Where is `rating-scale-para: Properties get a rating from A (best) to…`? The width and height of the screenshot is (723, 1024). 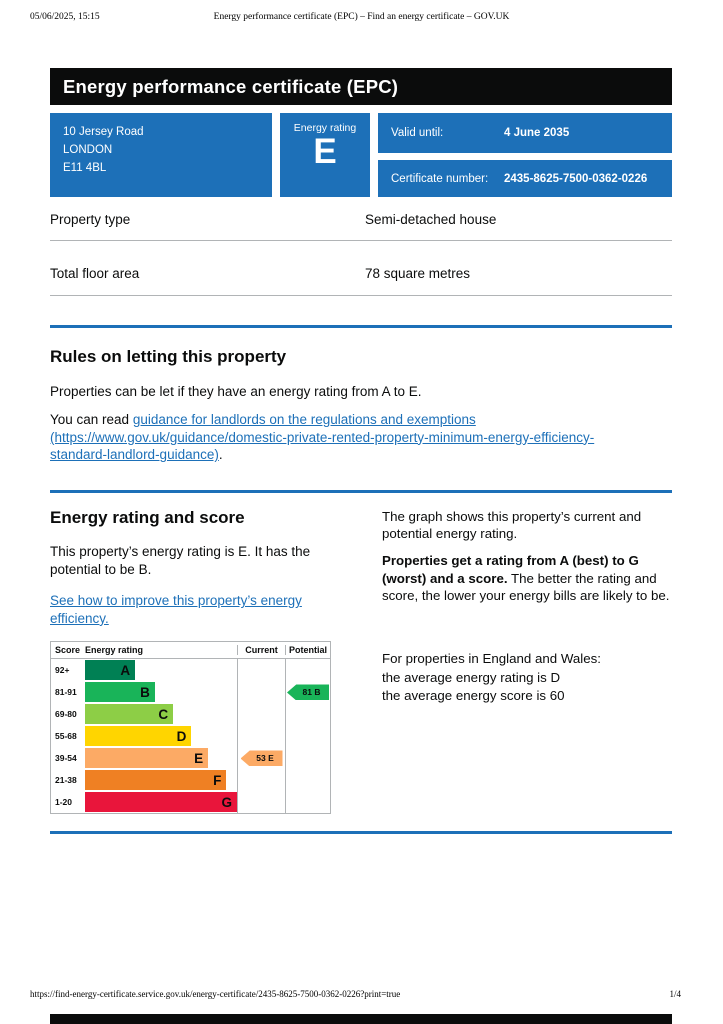
rating-scale-para: Properties get a rating from A (best) to… is located at coordinates (527, 578).